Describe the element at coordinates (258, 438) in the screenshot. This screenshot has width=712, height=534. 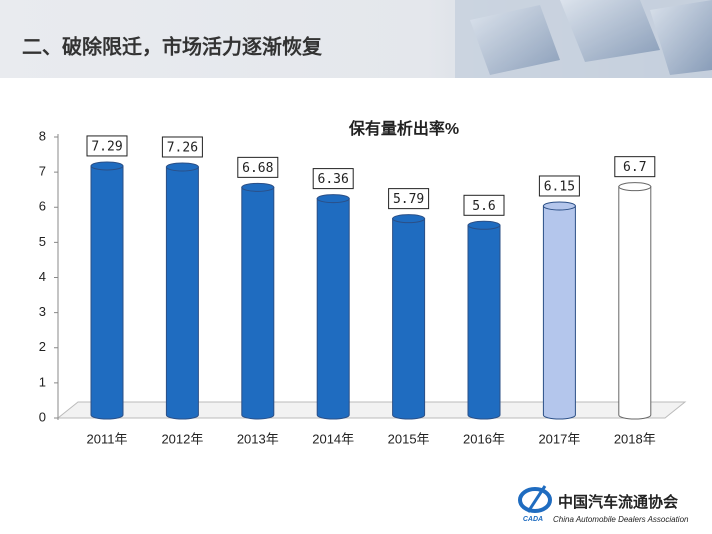
I see `x-tick-label: 2013年` at that location.